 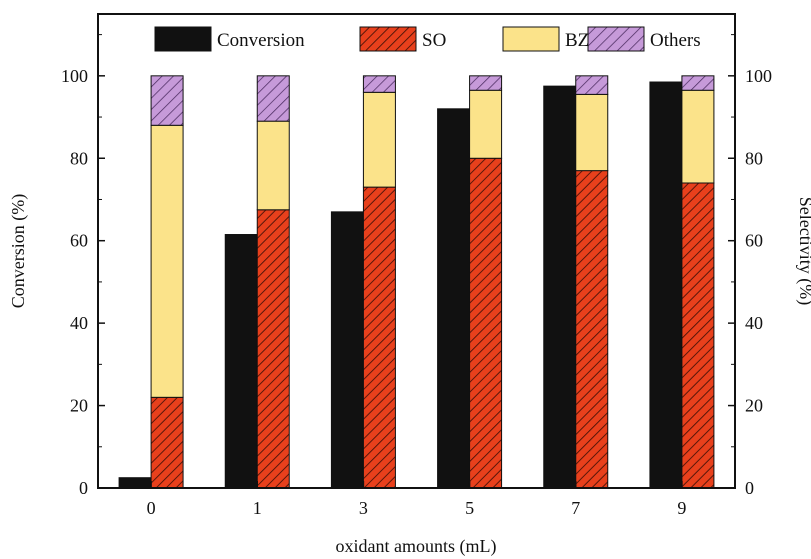 What do you see at coordinates (616, 39) in the screenshot?
I see `legend-swatch-others` at bounding box center [616, 39].